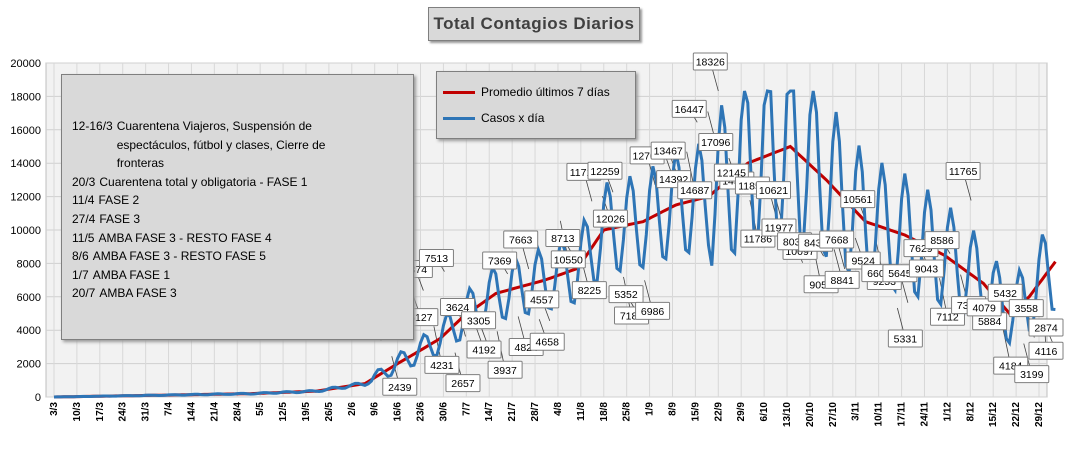 The height and width of the screenshot is (449, 1067). Describe the element at coordinates (29, 264) in the screenshot. I see `y-tick-label: 8000` at that location.